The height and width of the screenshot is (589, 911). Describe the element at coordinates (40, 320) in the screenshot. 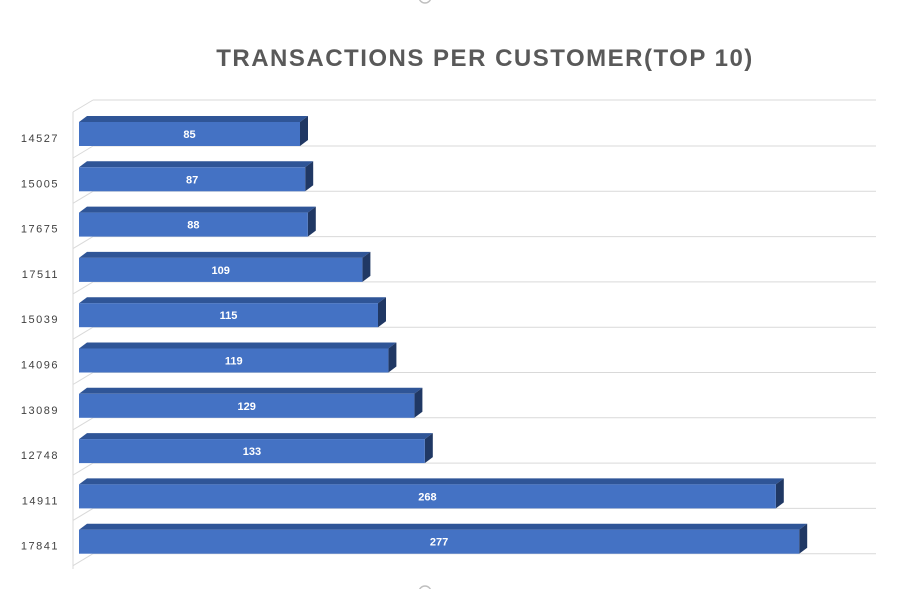

I see `category-tick-label: 15039` at that location.